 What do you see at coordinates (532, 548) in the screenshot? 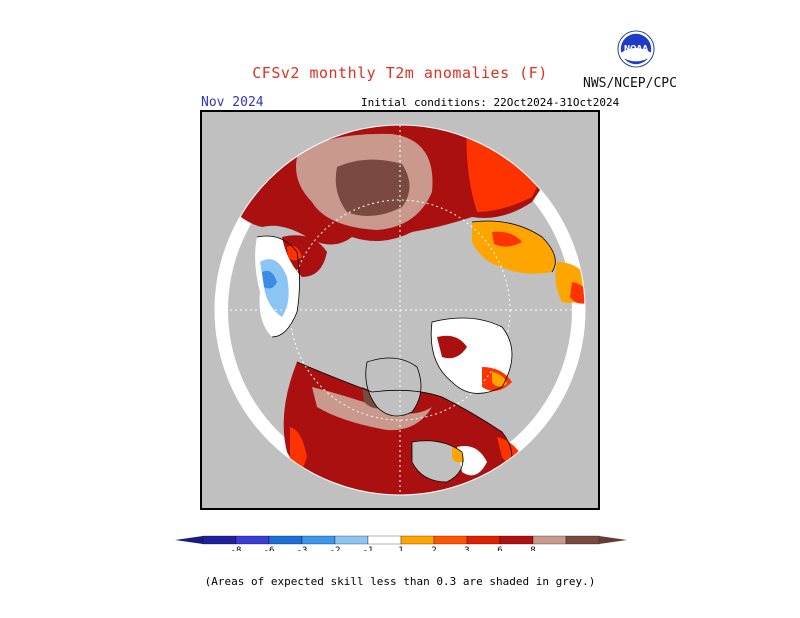
I see `colorbar-tick-label: 8` at bounding box center [532, 548].